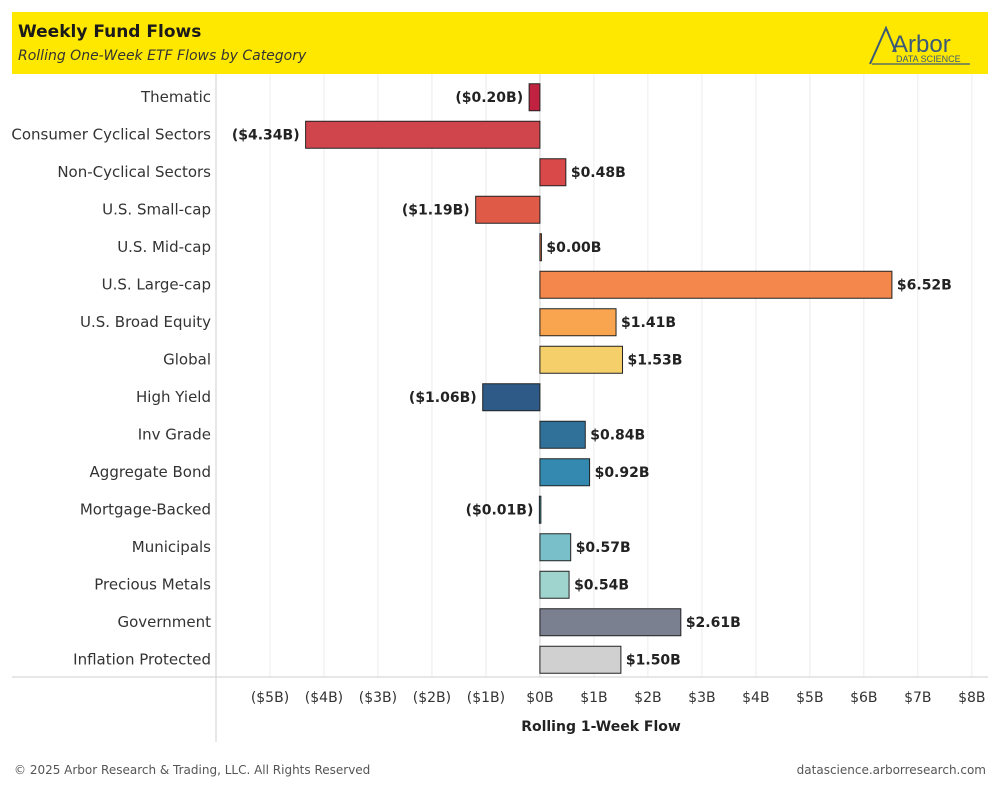  I want to click on page-title: Weekly Fund Flows, so click(110, 32).